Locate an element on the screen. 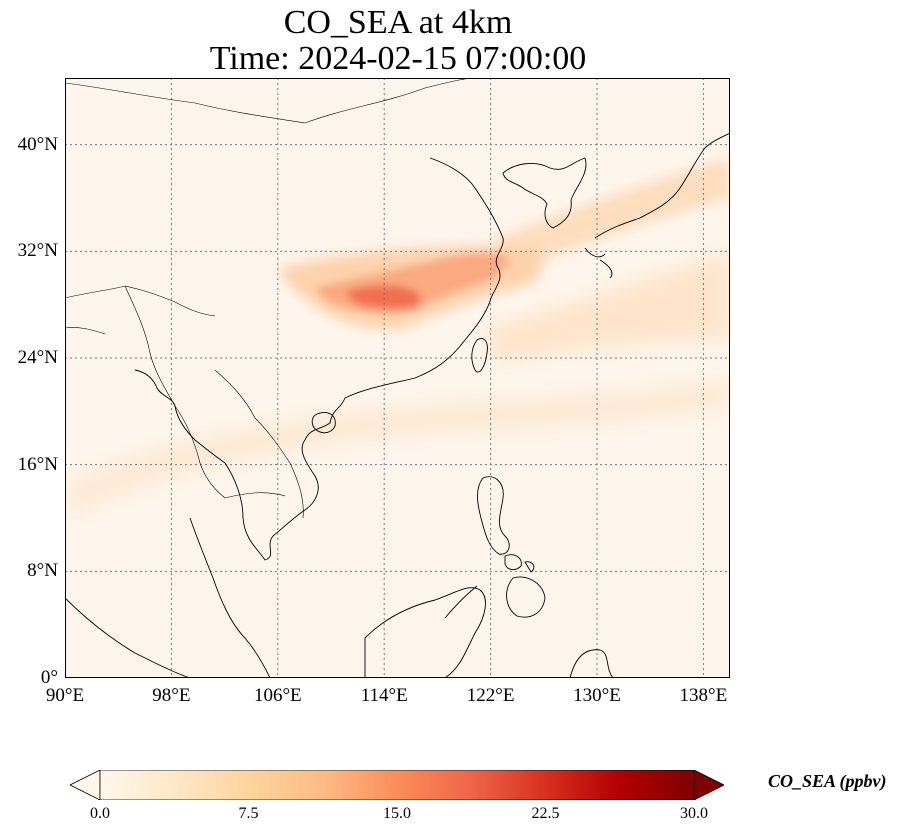  colorbar-tick-label: 7.5 is located at coordinates (248, 813).